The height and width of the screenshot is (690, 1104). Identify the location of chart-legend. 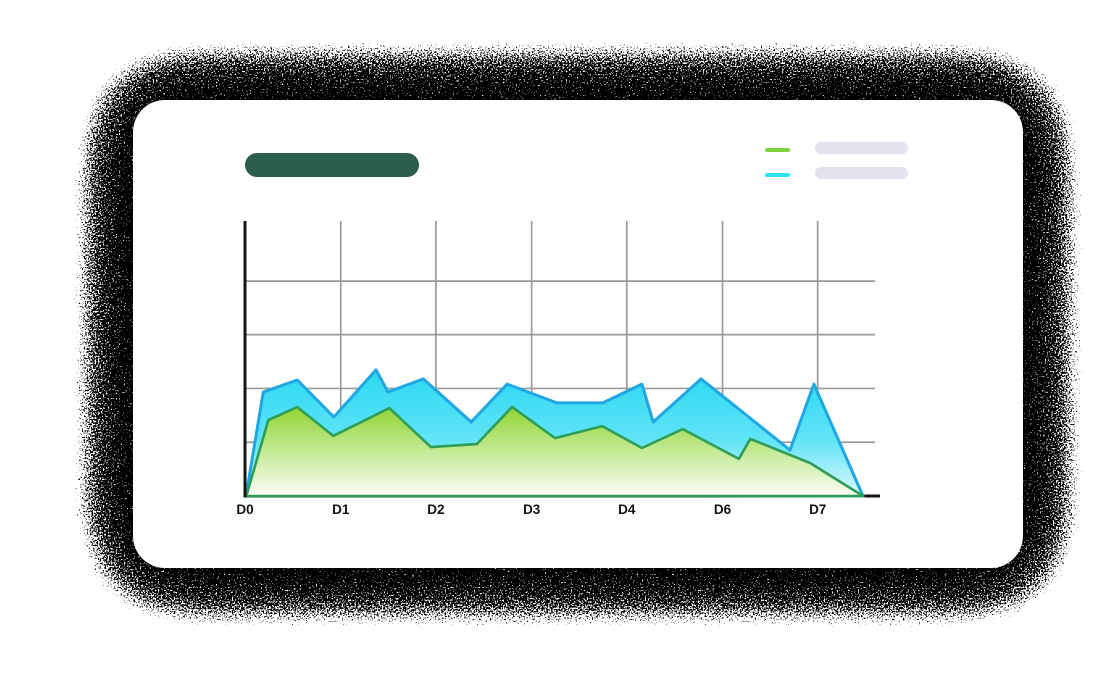
(840, 165).